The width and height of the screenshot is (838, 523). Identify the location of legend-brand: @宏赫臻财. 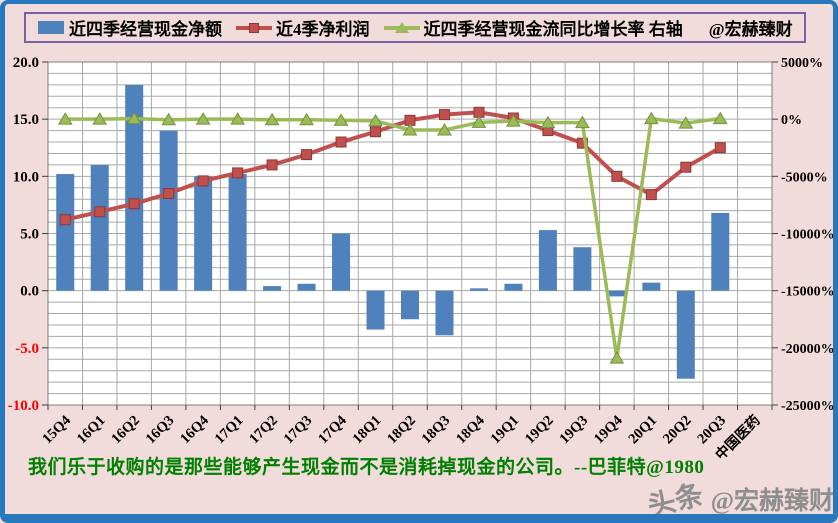
(750, 29).